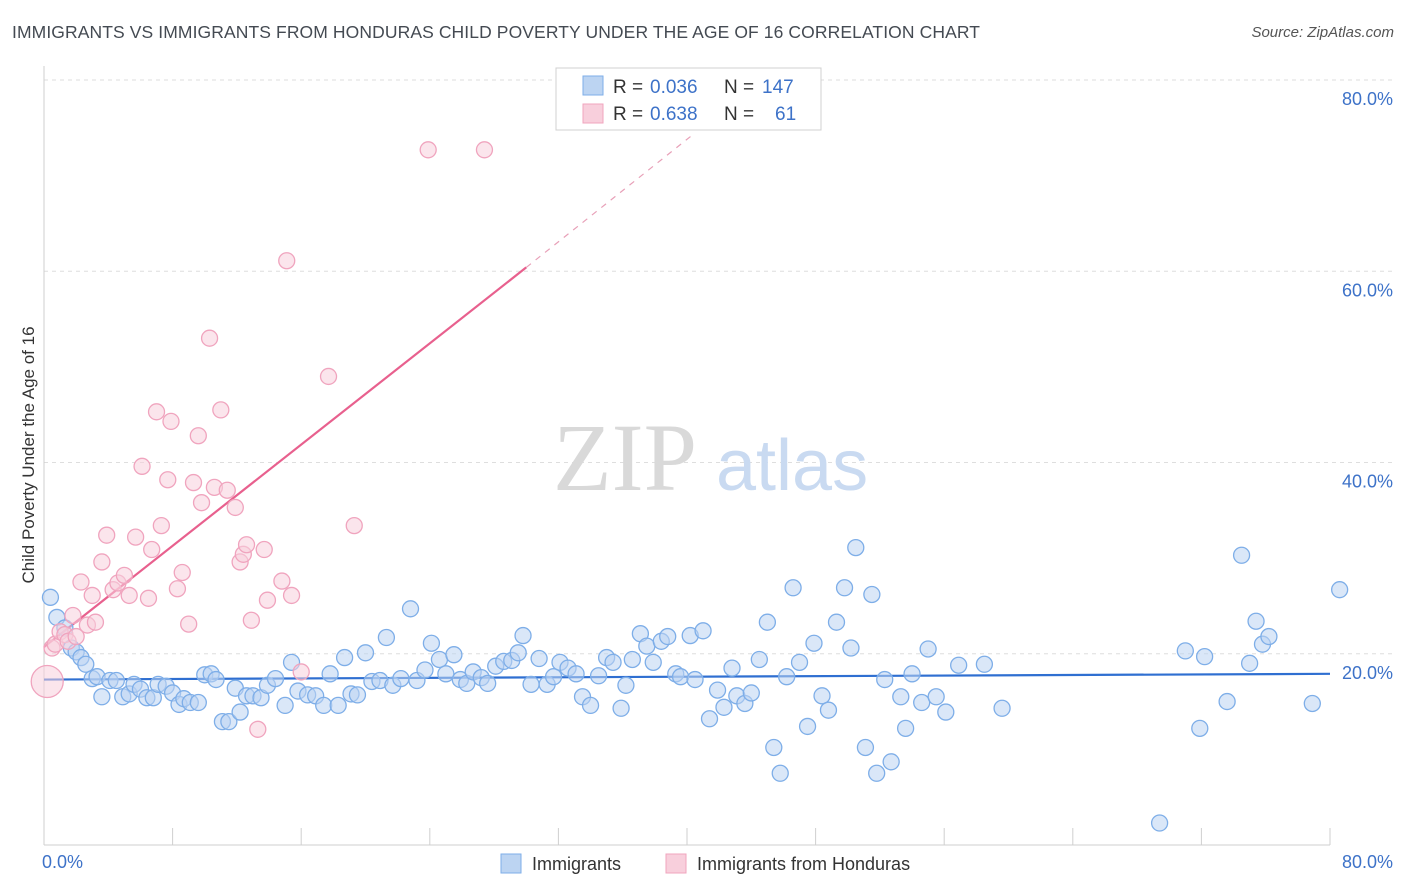 The height and width of the screenshot is (892, 1406). Describe the element at coordinates (28, 454) in the screenshot. I see `y-axis-label: Child Poverty Under the Age of 16` at that location.